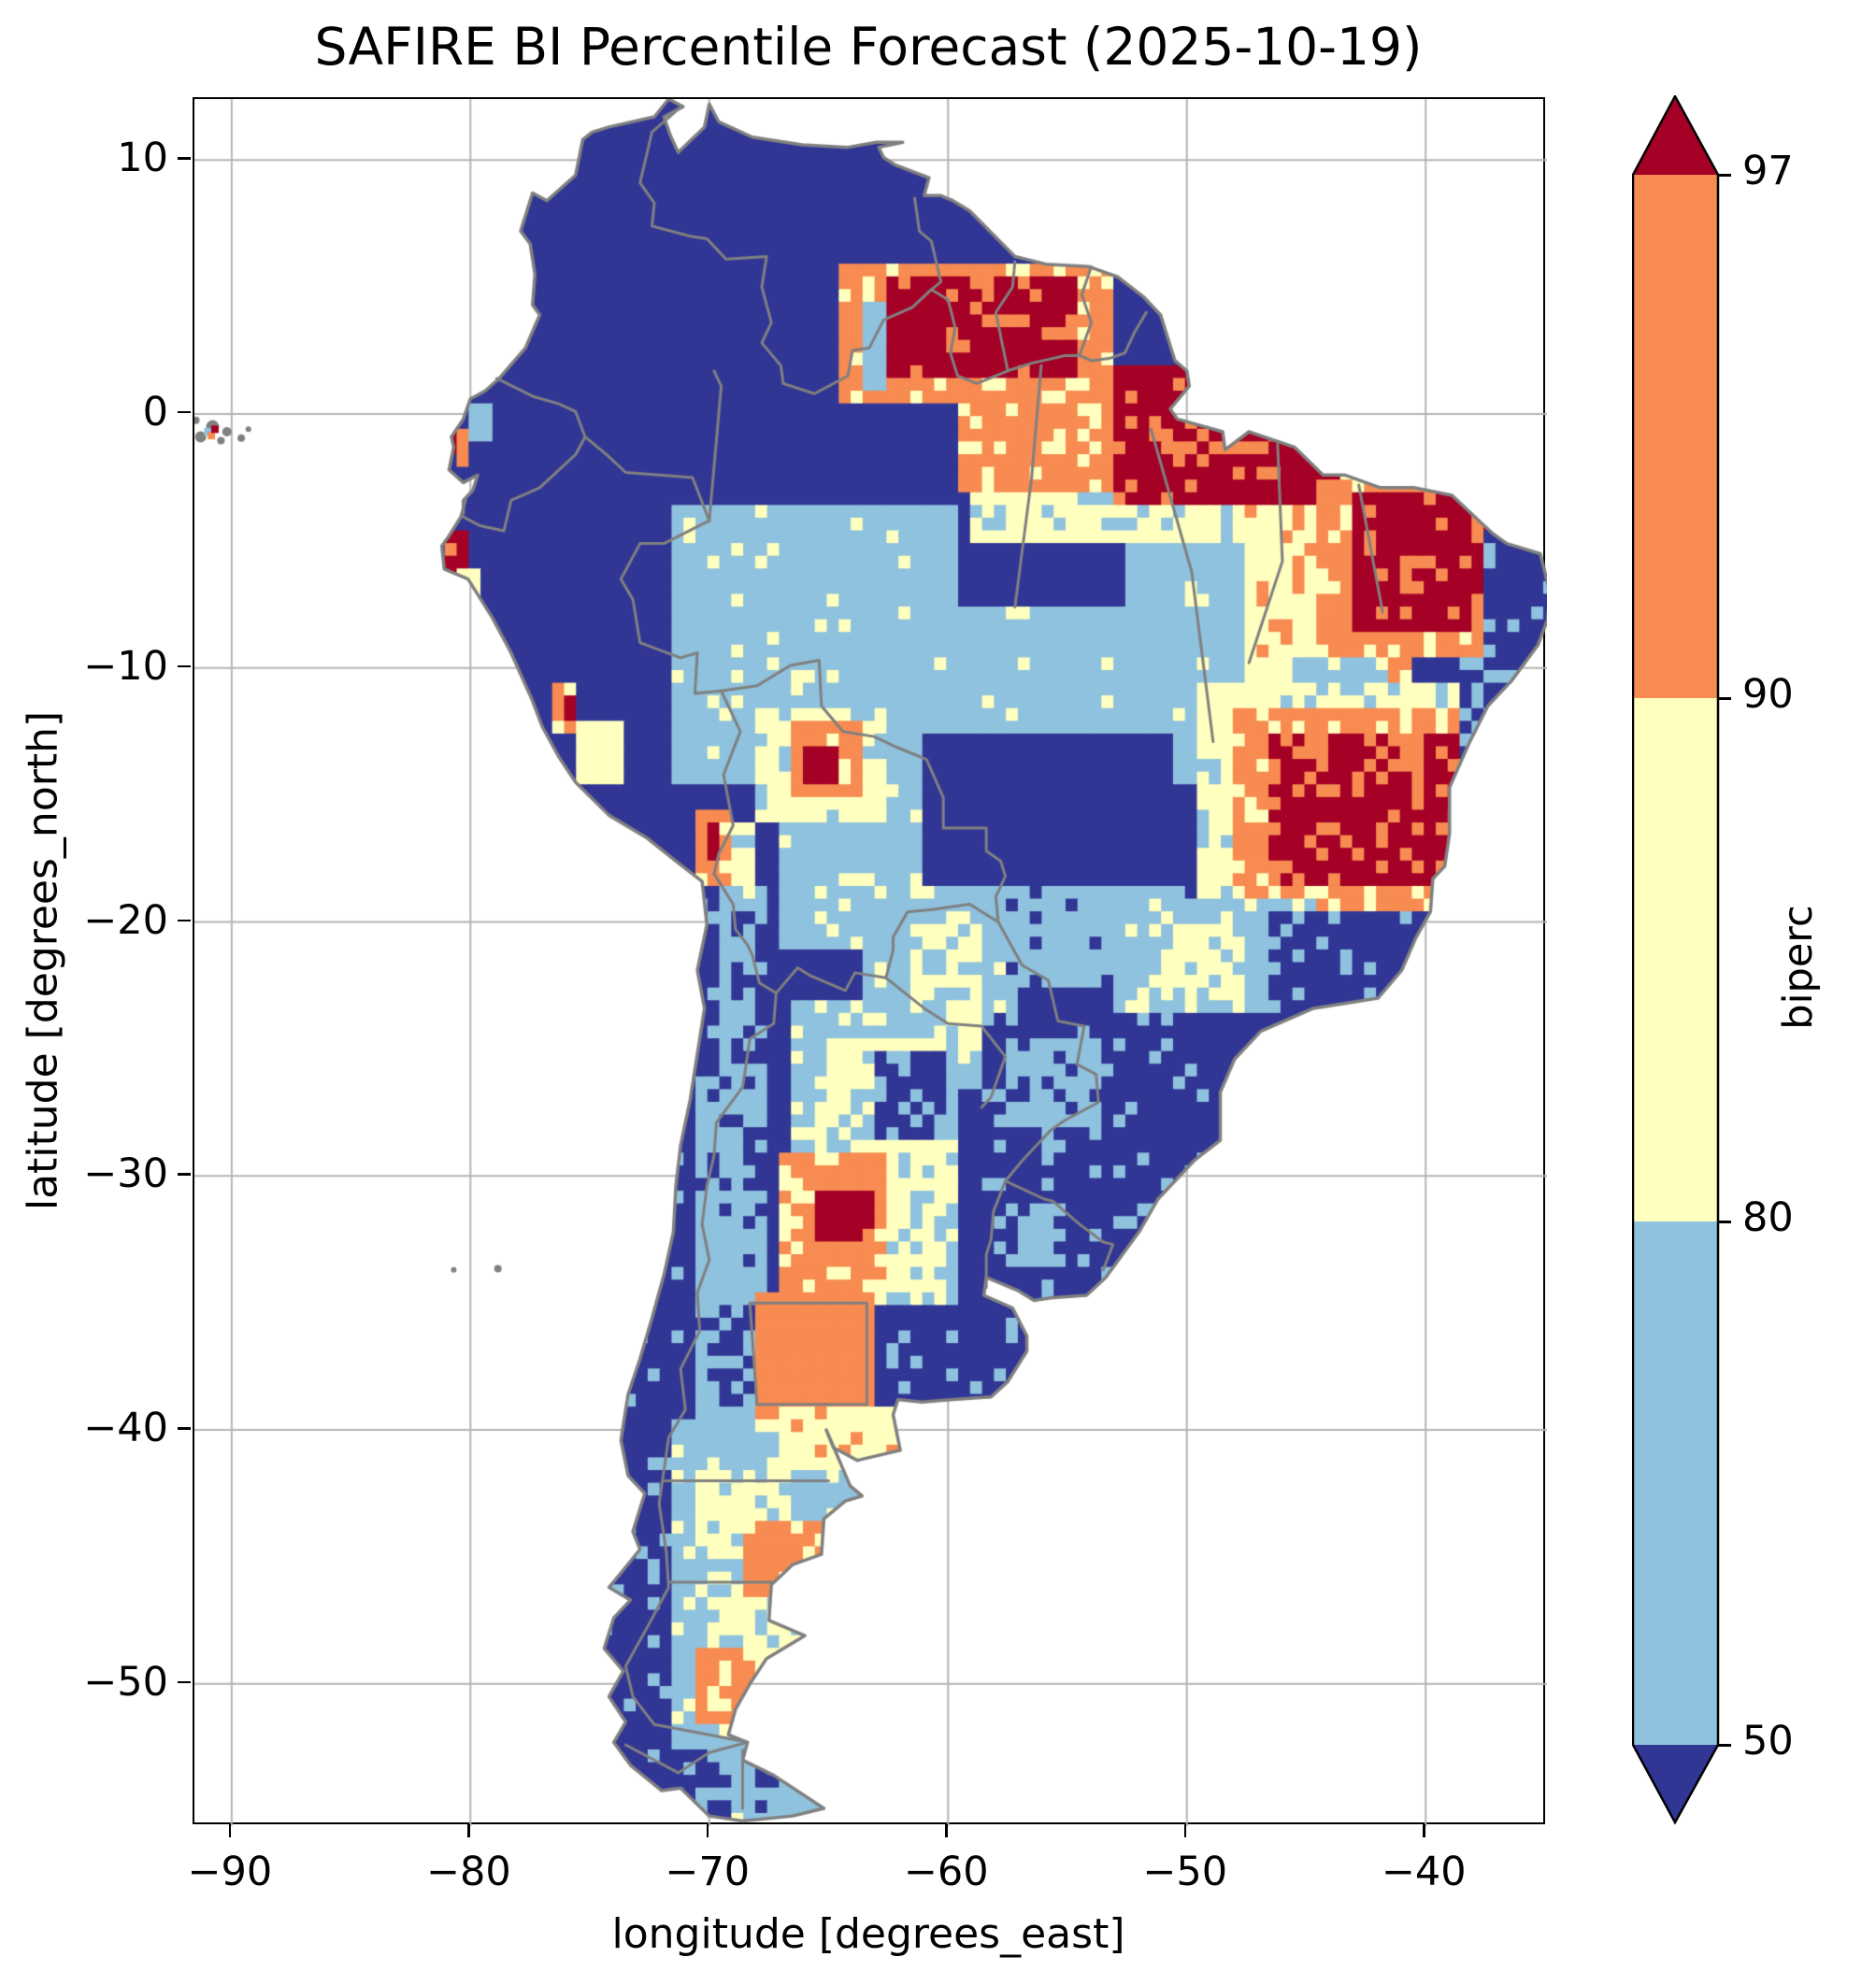 The height and width of the screenshot is (1971, 1876). What do you see at coordinates (946, 1872) in the screenshot?
I see `x-tick-label: −60` at bounding box center [946, 1872].